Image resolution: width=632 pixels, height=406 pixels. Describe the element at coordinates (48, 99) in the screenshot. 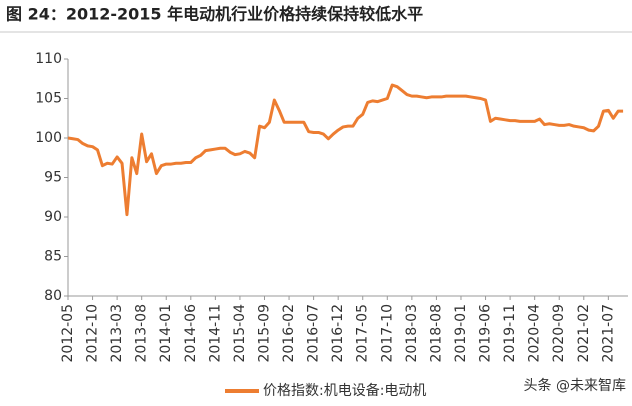

I see `y-tick-label: 105` at that location.